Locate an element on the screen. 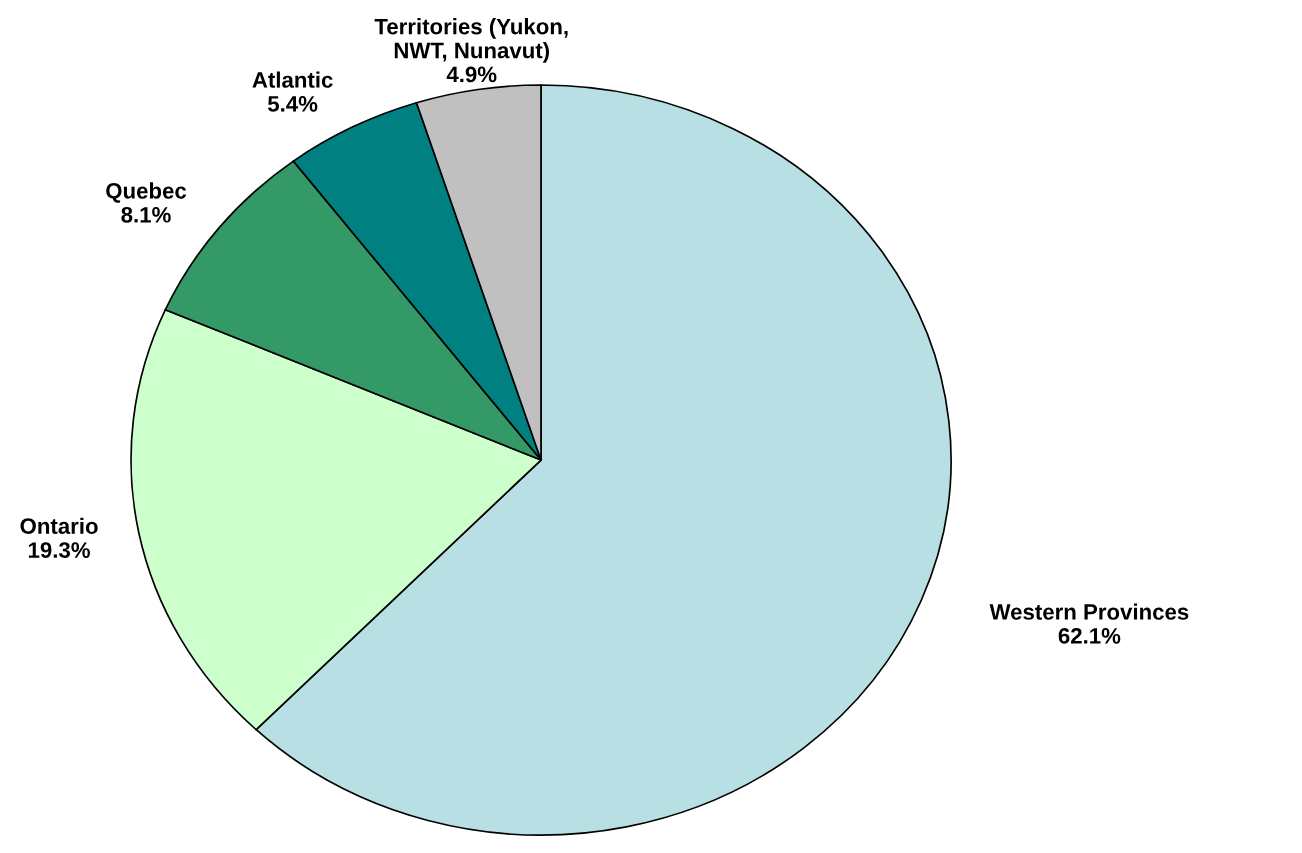 The image size is (1302, 853). data-label: 5.4% is located at coordinates (292, 104).